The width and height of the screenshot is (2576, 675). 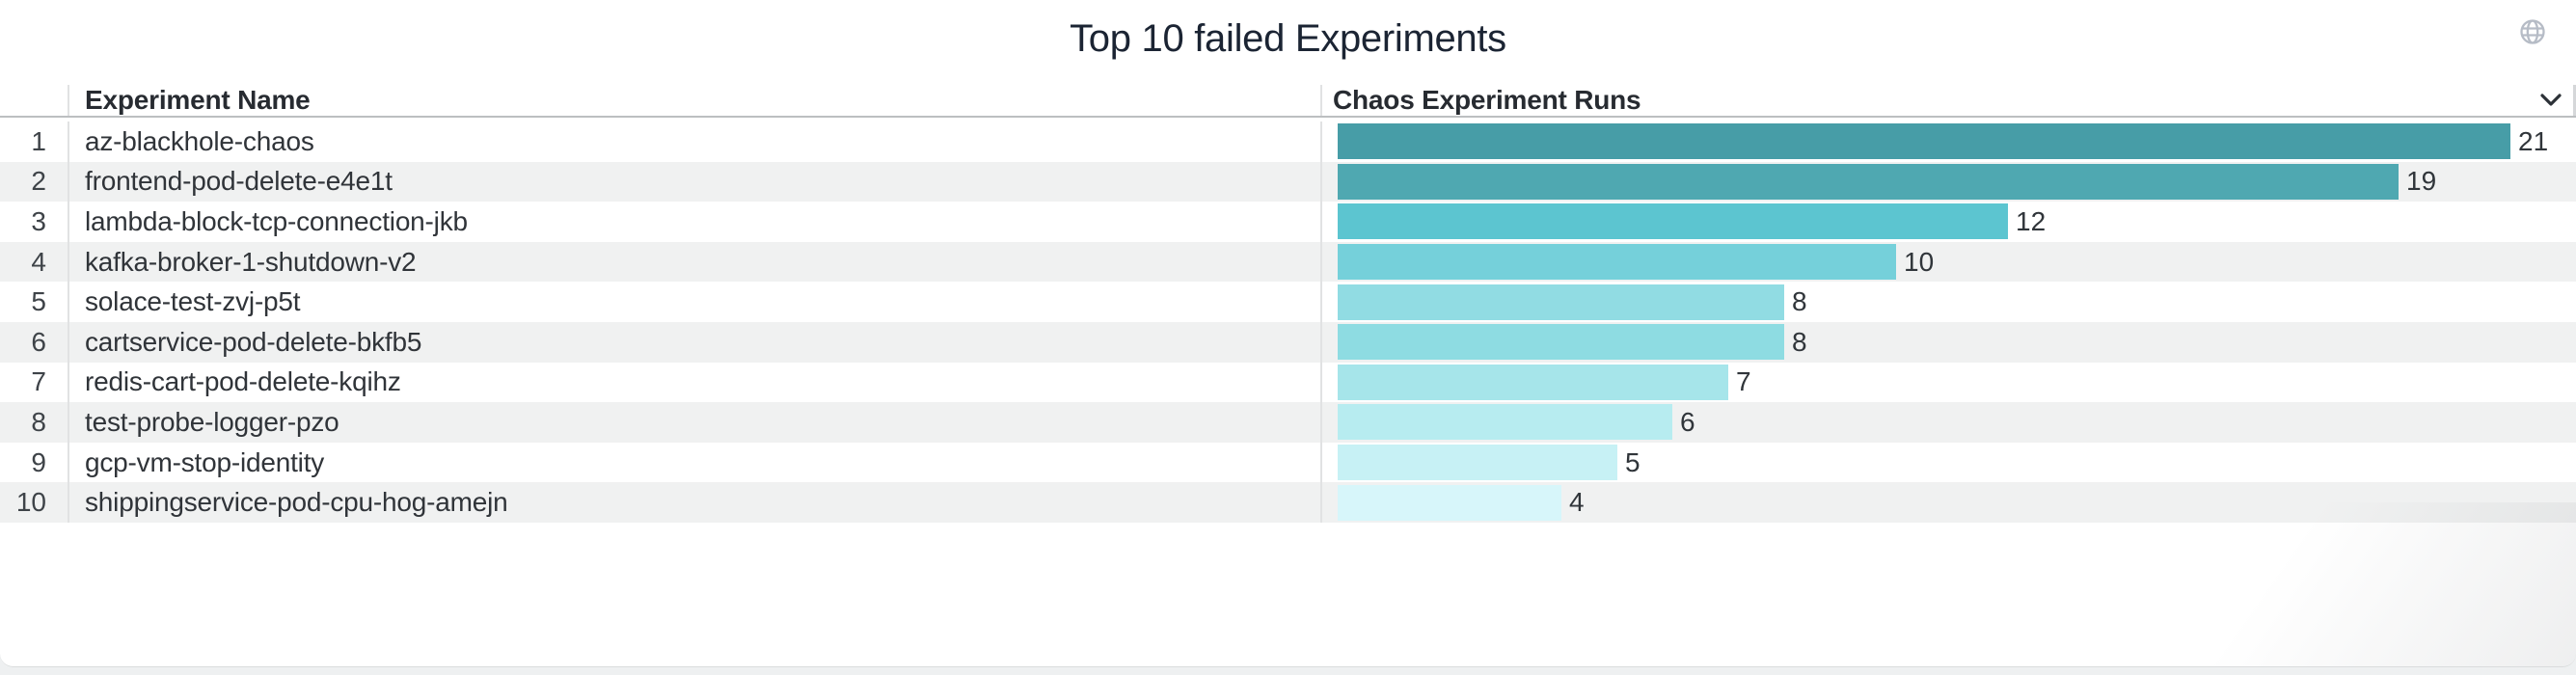 I want to click on bar-cell: 12, so click(x=1949, y=222).